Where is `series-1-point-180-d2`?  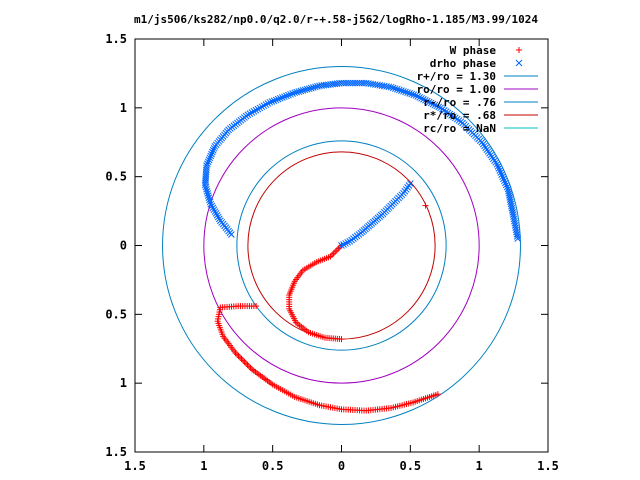 series-1-point-180-d2 is located at coordinates (399, 90).